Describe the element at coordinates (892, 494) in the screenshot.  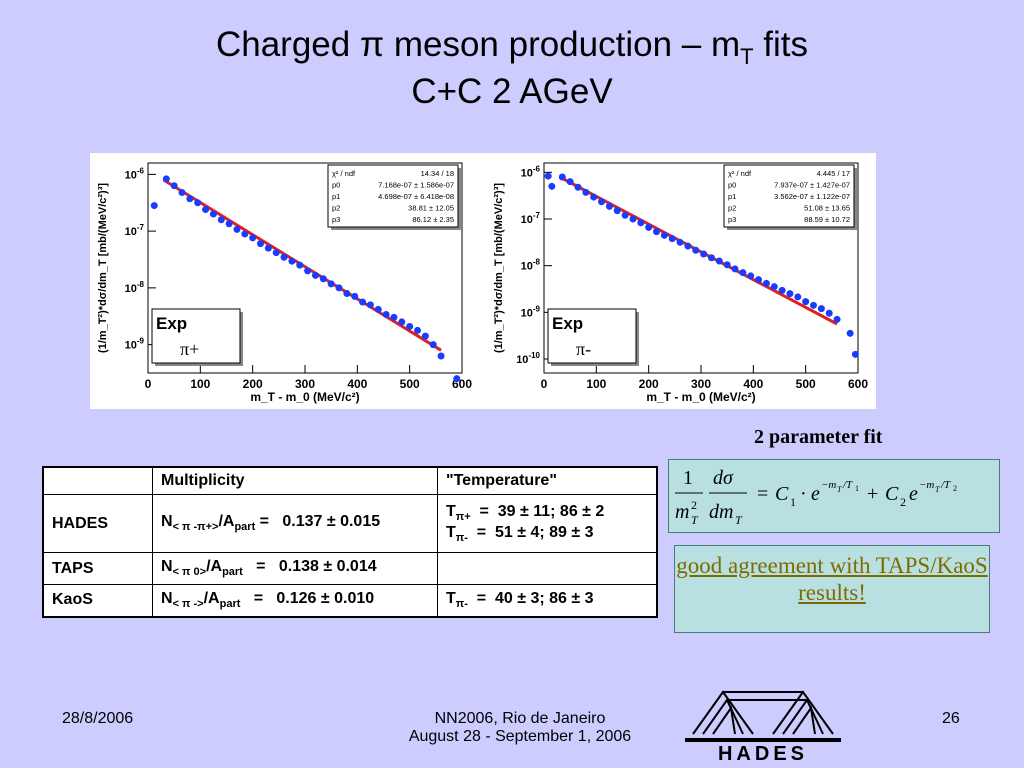
I see `svg-text: C` at that location.